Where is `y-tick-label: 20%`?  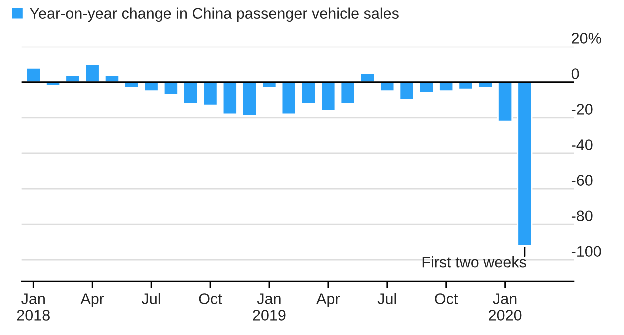
y-tick-label: 20% is located at coordinates (587, 38).